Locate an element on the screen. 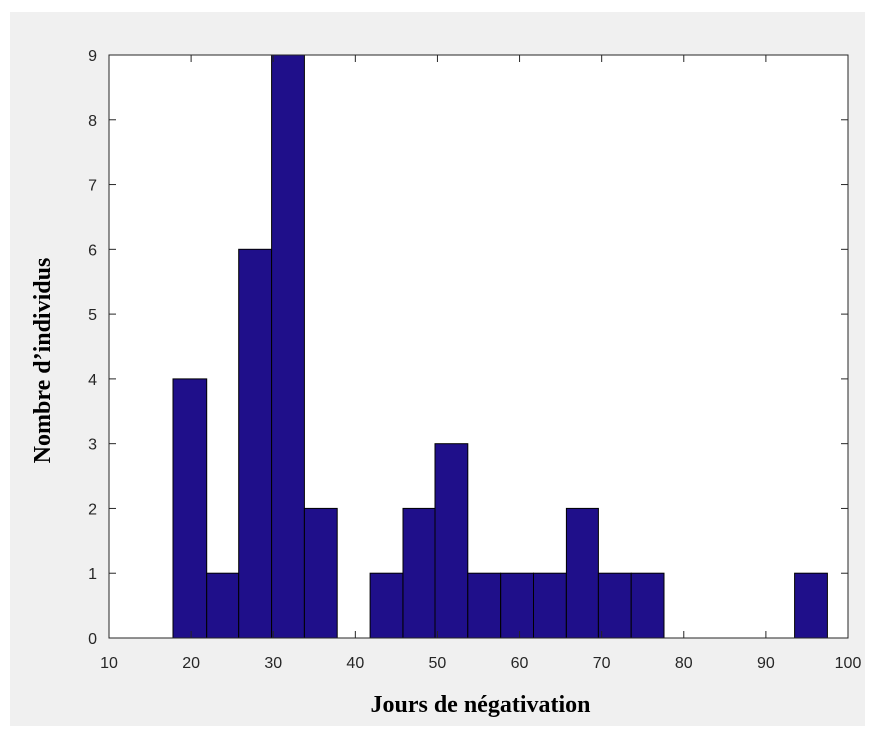 The height and width of the screenshot is (735, 875). x-tick-label: 30 is located at coordinates (273, 663).